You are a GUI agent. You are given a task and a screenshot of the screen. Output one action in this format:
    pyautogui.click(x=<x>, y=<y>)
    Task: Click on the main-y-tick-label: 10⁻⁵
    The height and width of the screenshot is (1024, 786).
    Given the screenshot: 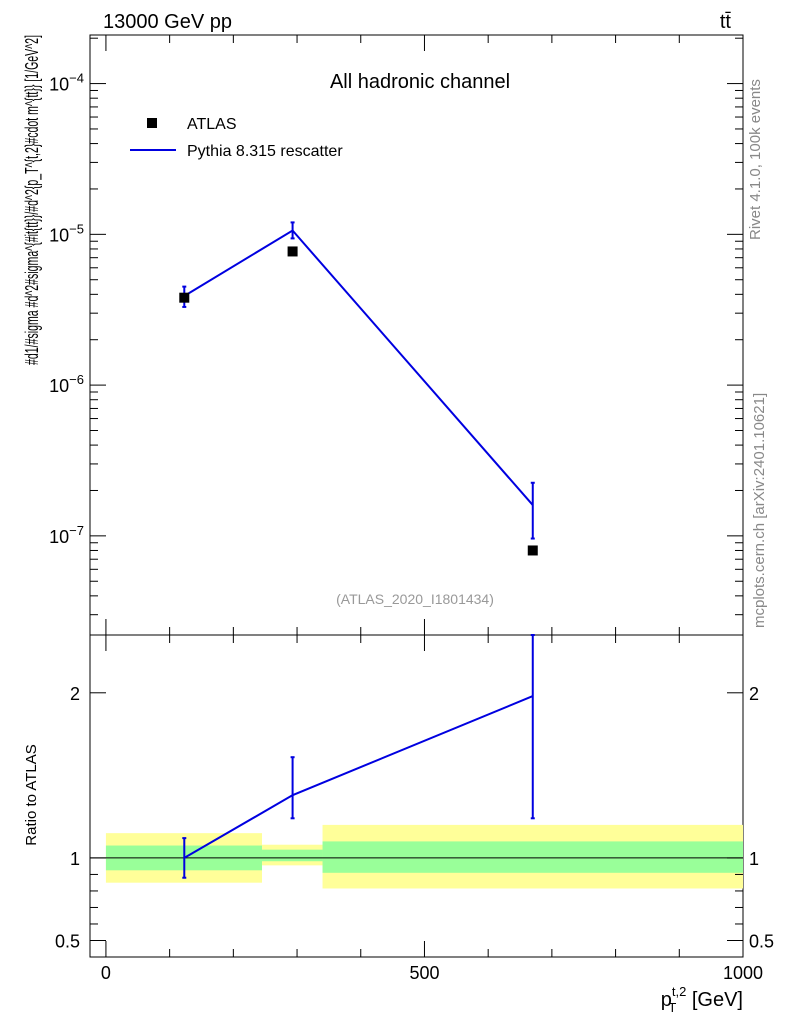 What is the action you would take?
    pyautogui.click(x=66, y=233)
    